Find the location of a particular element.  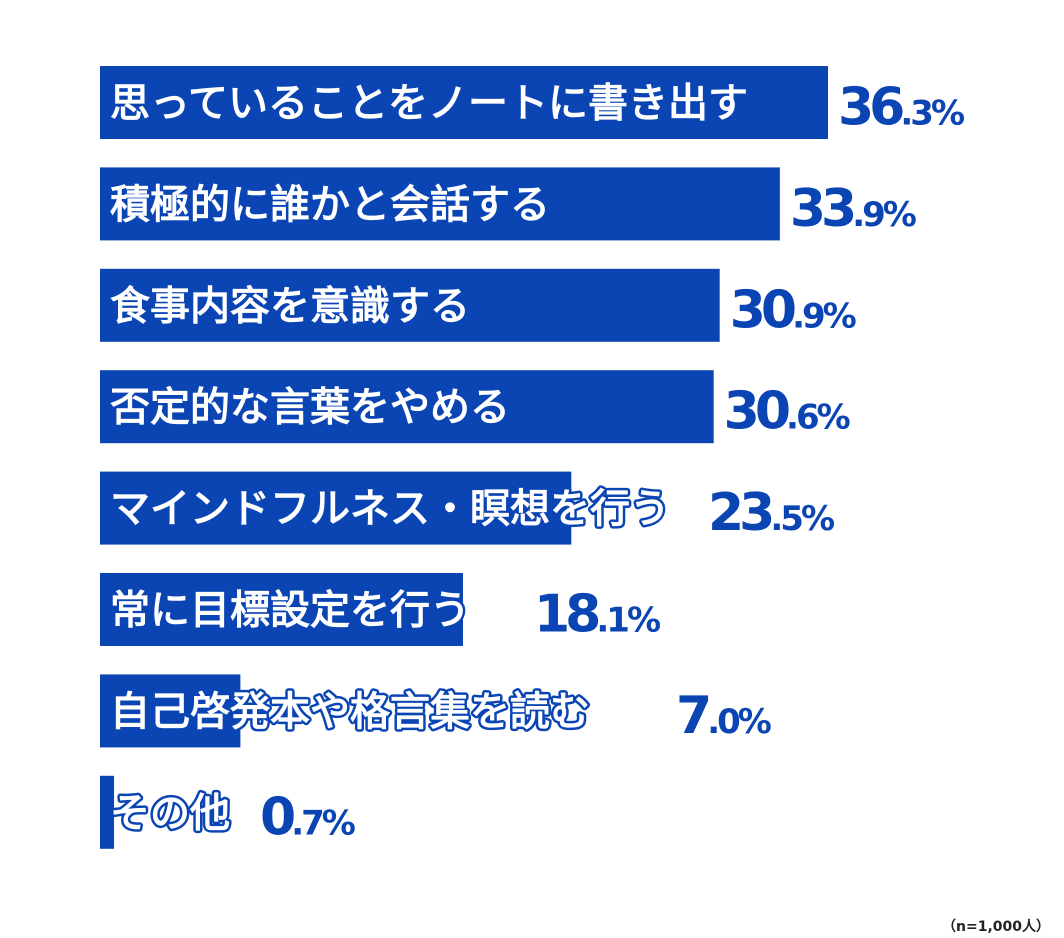

category-label-3: 食事内容を意識する is located at coordinates (290, 306).